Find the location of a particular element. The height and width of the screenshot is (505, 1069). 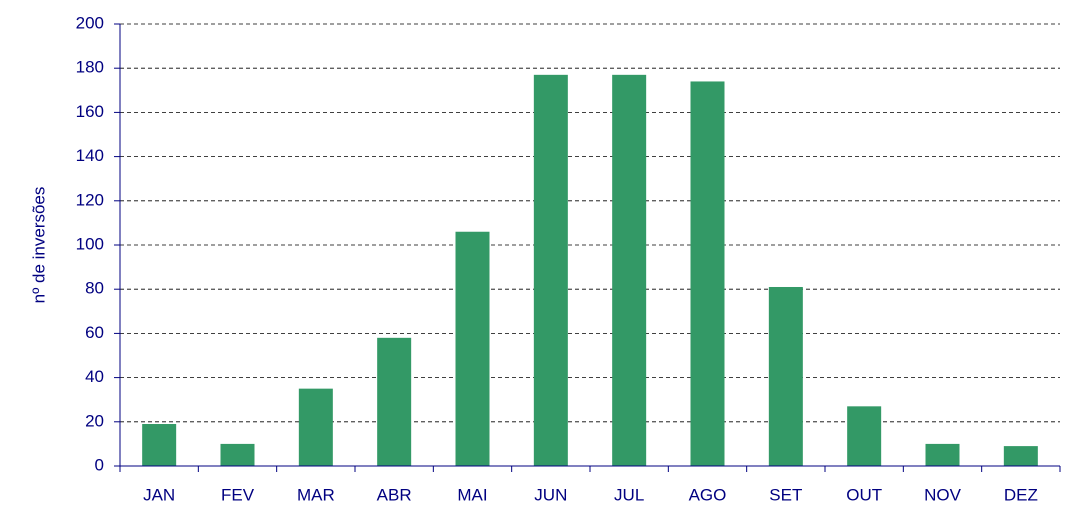

x-tick-label: AGO is located at coordinates (708, 494).